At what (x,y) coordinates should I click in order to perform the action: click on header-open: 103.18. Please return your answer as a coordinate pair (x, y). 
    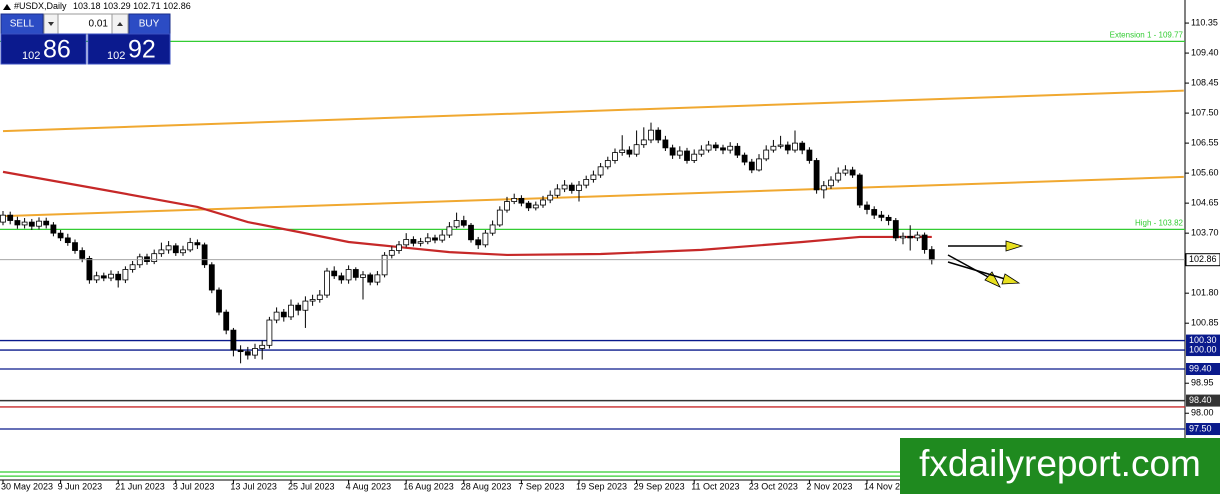
    Looking at the image, I should click on (87, 6).